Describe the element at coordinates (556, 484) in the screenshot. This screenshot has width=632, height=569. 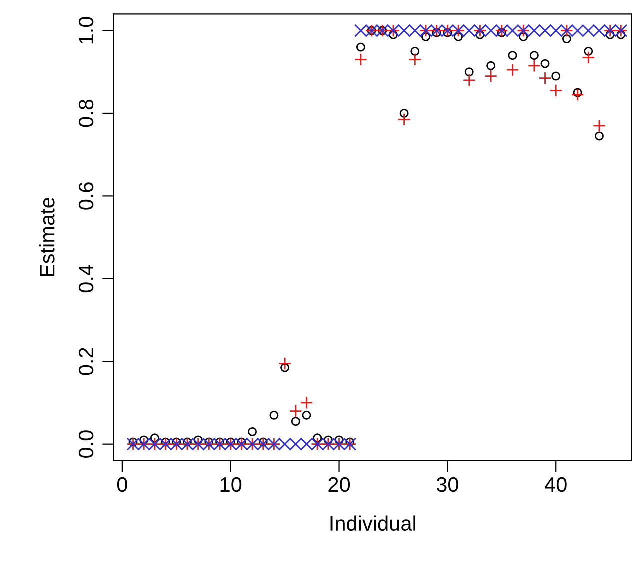
I see `x-tick-label: 40` at that location.